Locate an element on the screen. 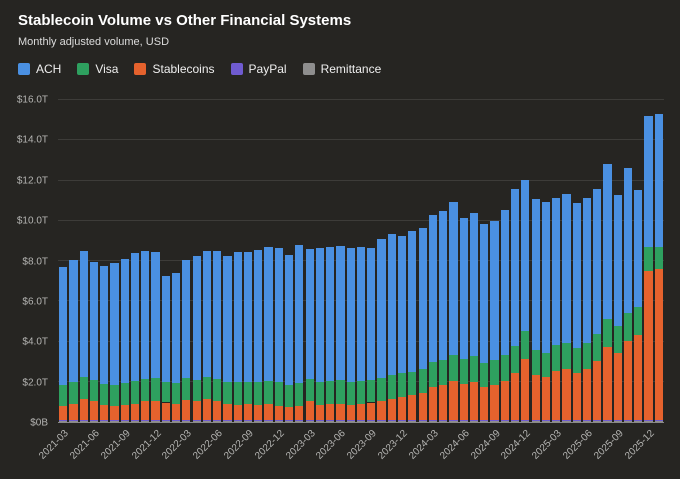 The height and width of the screenshot is (479, 680). legend: ACH Visa Stablecoins PayPal Remittance is located at coordinates (199, 69).